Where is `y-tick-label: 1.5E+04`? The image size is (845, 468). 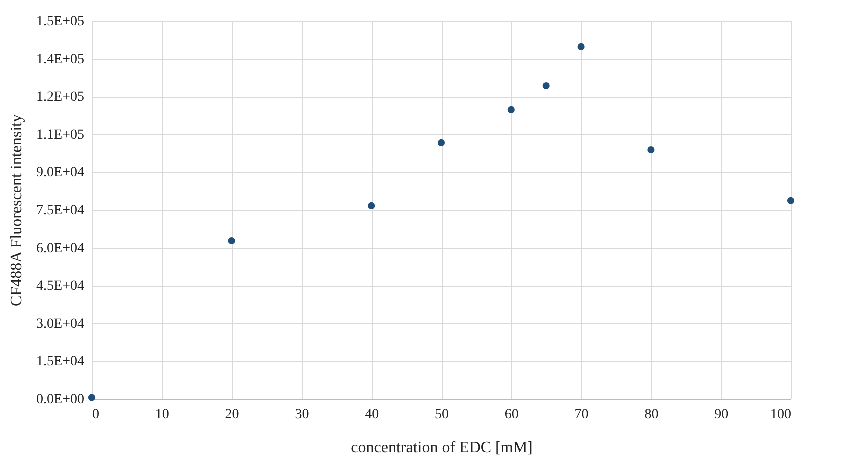 y-tick-label: 1.5E+04 is located at coordinates (60, 362).